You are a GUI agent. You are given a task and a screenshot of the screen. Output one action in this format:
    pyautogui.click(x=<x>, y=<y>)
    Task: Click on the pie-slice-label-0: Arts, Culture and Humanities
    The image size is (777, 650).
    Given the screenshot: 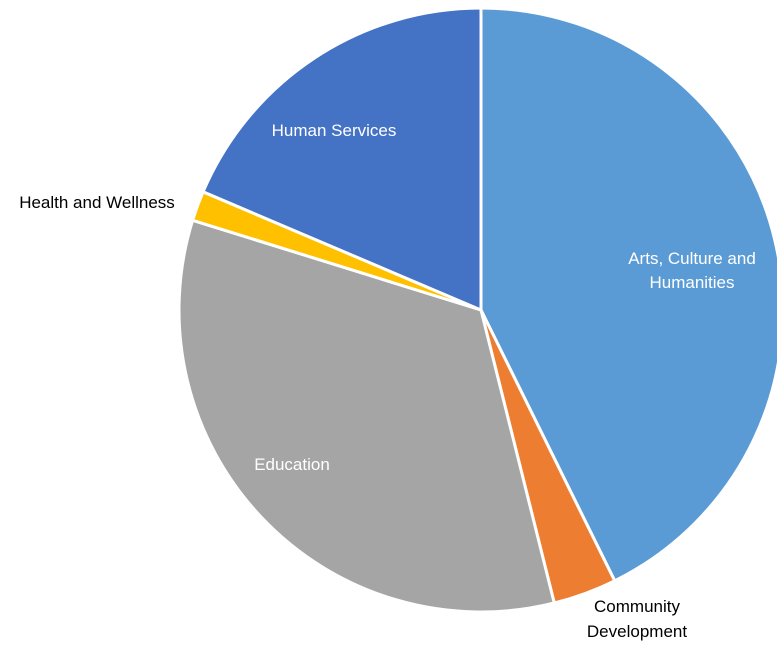 What is the action you would take?
    pyautogui.click(x=692, y=270)
    